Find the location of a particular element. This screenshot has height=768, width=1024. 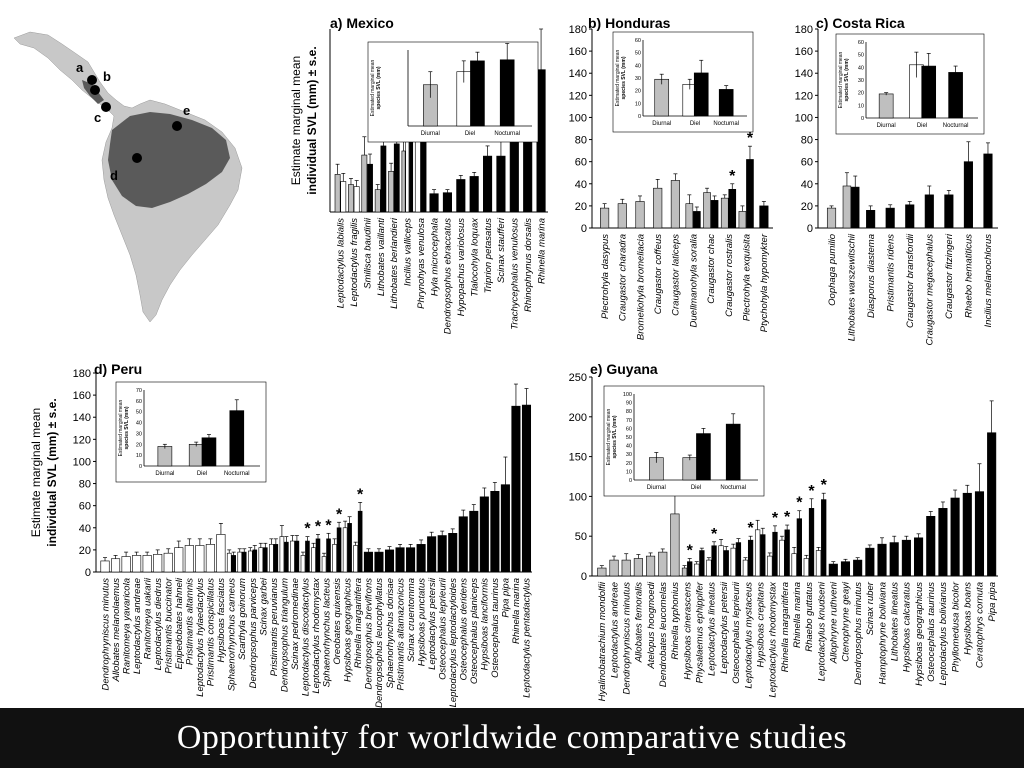

category-label: Dendropsophus triangulum is located at coordinates (284, 635).